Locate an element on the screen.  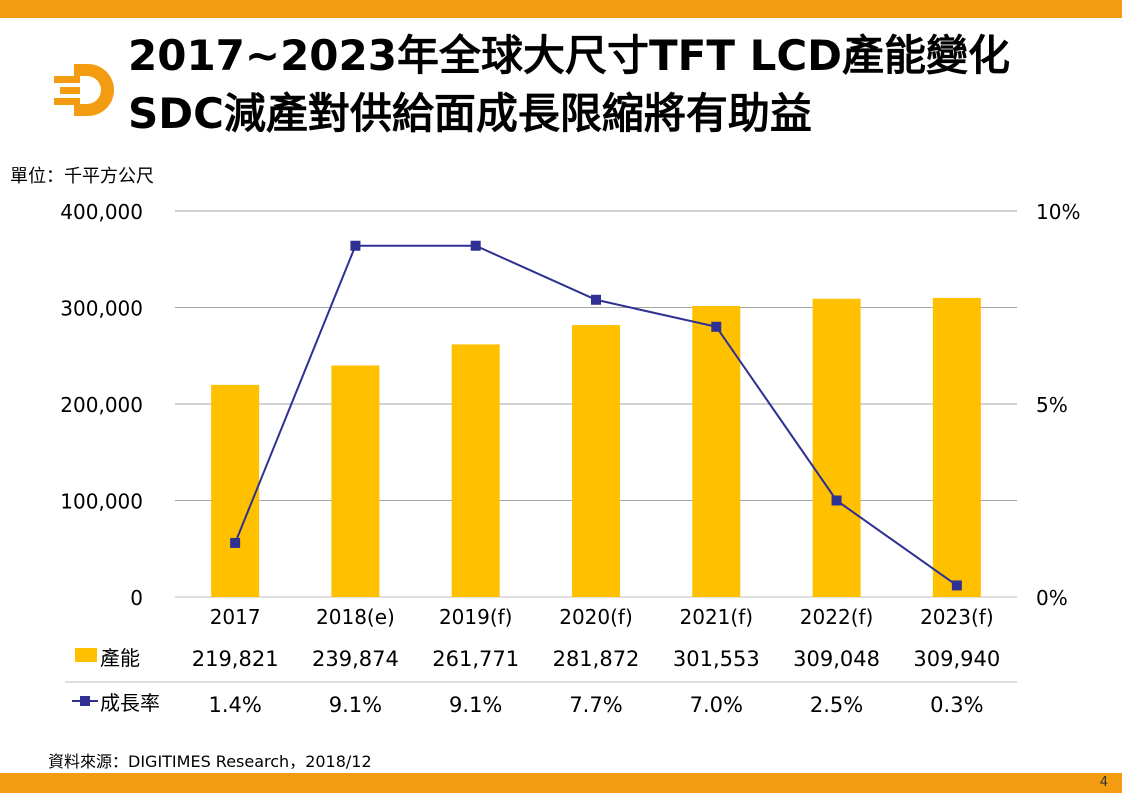
capacity-value-cell: 281,872 is located at coordinates (596, 659).